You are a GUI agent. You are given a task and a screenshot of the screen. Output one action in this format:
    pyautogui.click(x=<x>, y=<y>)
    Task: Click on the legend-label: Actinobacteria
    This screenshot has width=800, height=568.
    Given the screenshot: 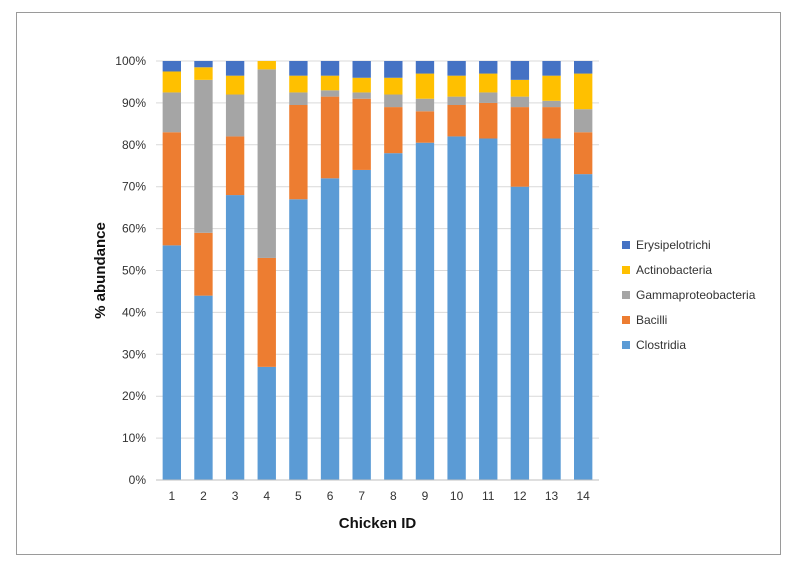 What is the action you would take?
    pyautogui.click(x=674, y=270)
    